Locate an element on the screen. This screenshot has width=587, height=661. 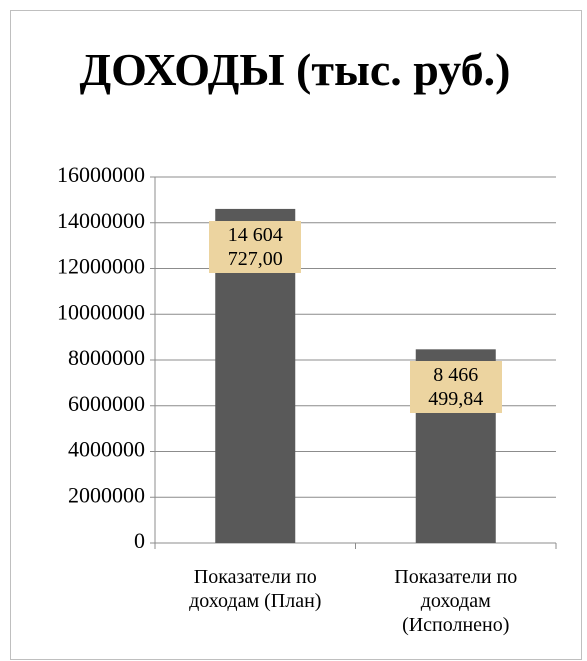
data-label: 14 604 727,00 is located at coordinates (255, 246).